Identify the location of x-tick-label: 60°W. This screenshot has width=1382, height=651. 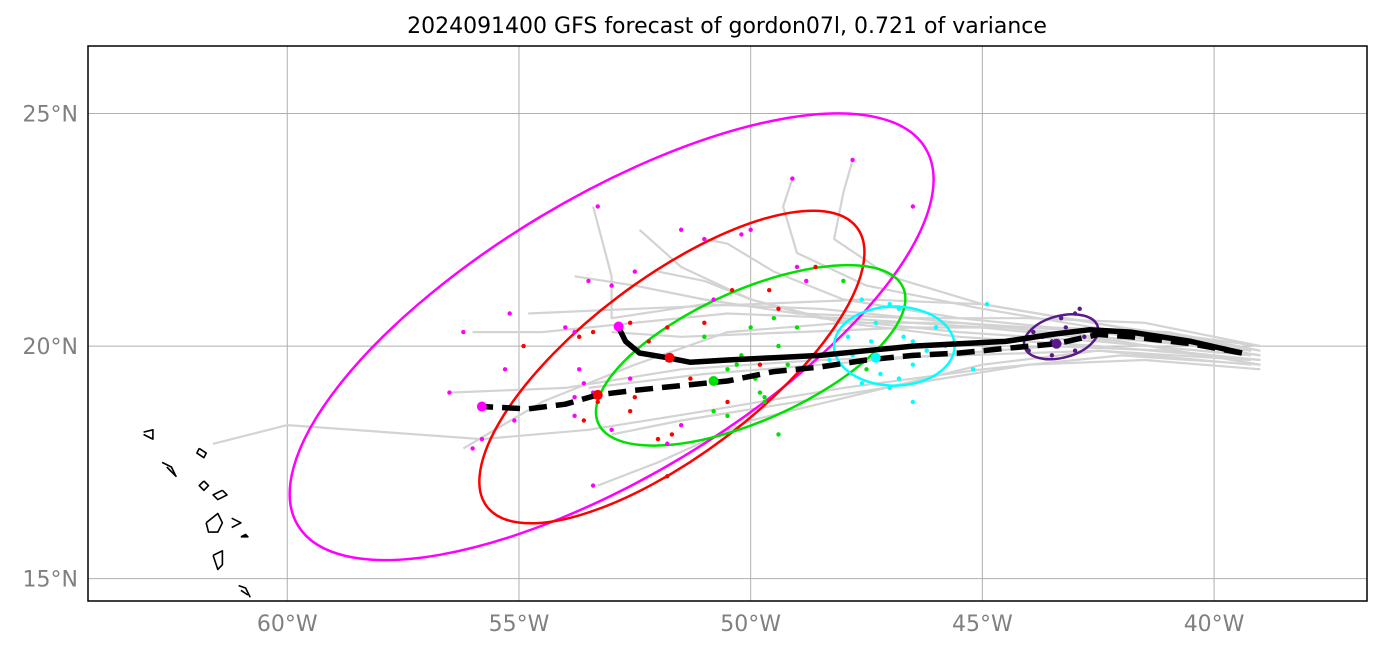
(287, 624).